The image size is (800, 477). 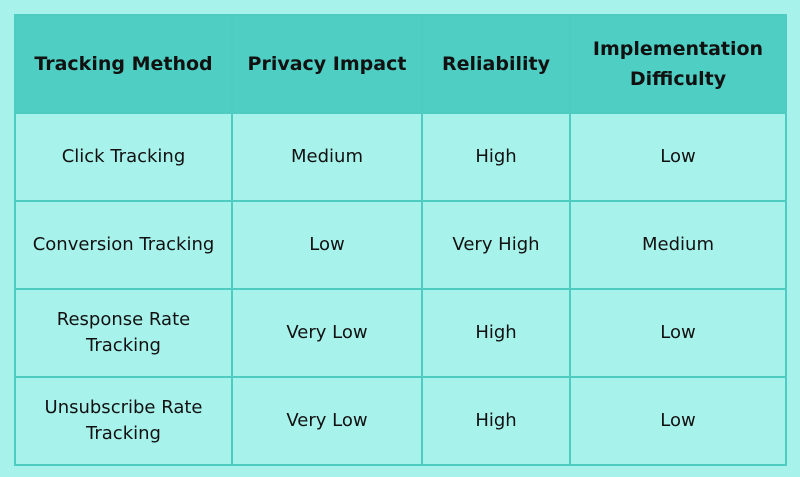 What do you see at coordinates (123, 157) in the screenshot?
I see `cell-tracking-method: Click Tracking` at bounding box center [123, 157].